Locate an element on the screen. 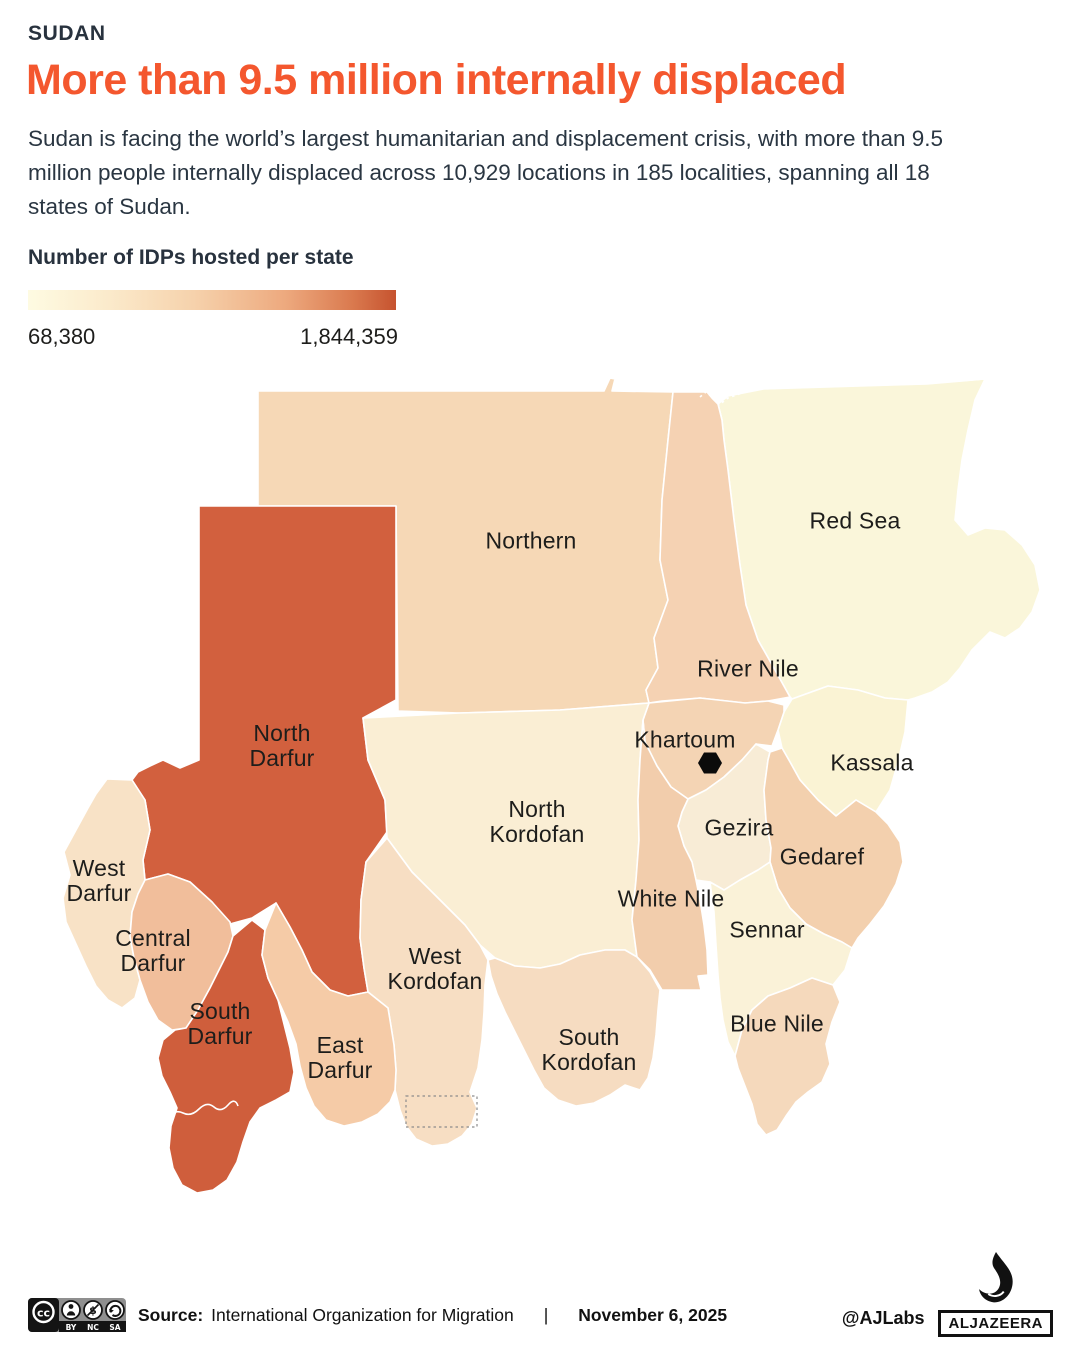 The width and height of the screenshot is (1081, 1351). khartoum-capital-marker is located at coordinates (710, 763).